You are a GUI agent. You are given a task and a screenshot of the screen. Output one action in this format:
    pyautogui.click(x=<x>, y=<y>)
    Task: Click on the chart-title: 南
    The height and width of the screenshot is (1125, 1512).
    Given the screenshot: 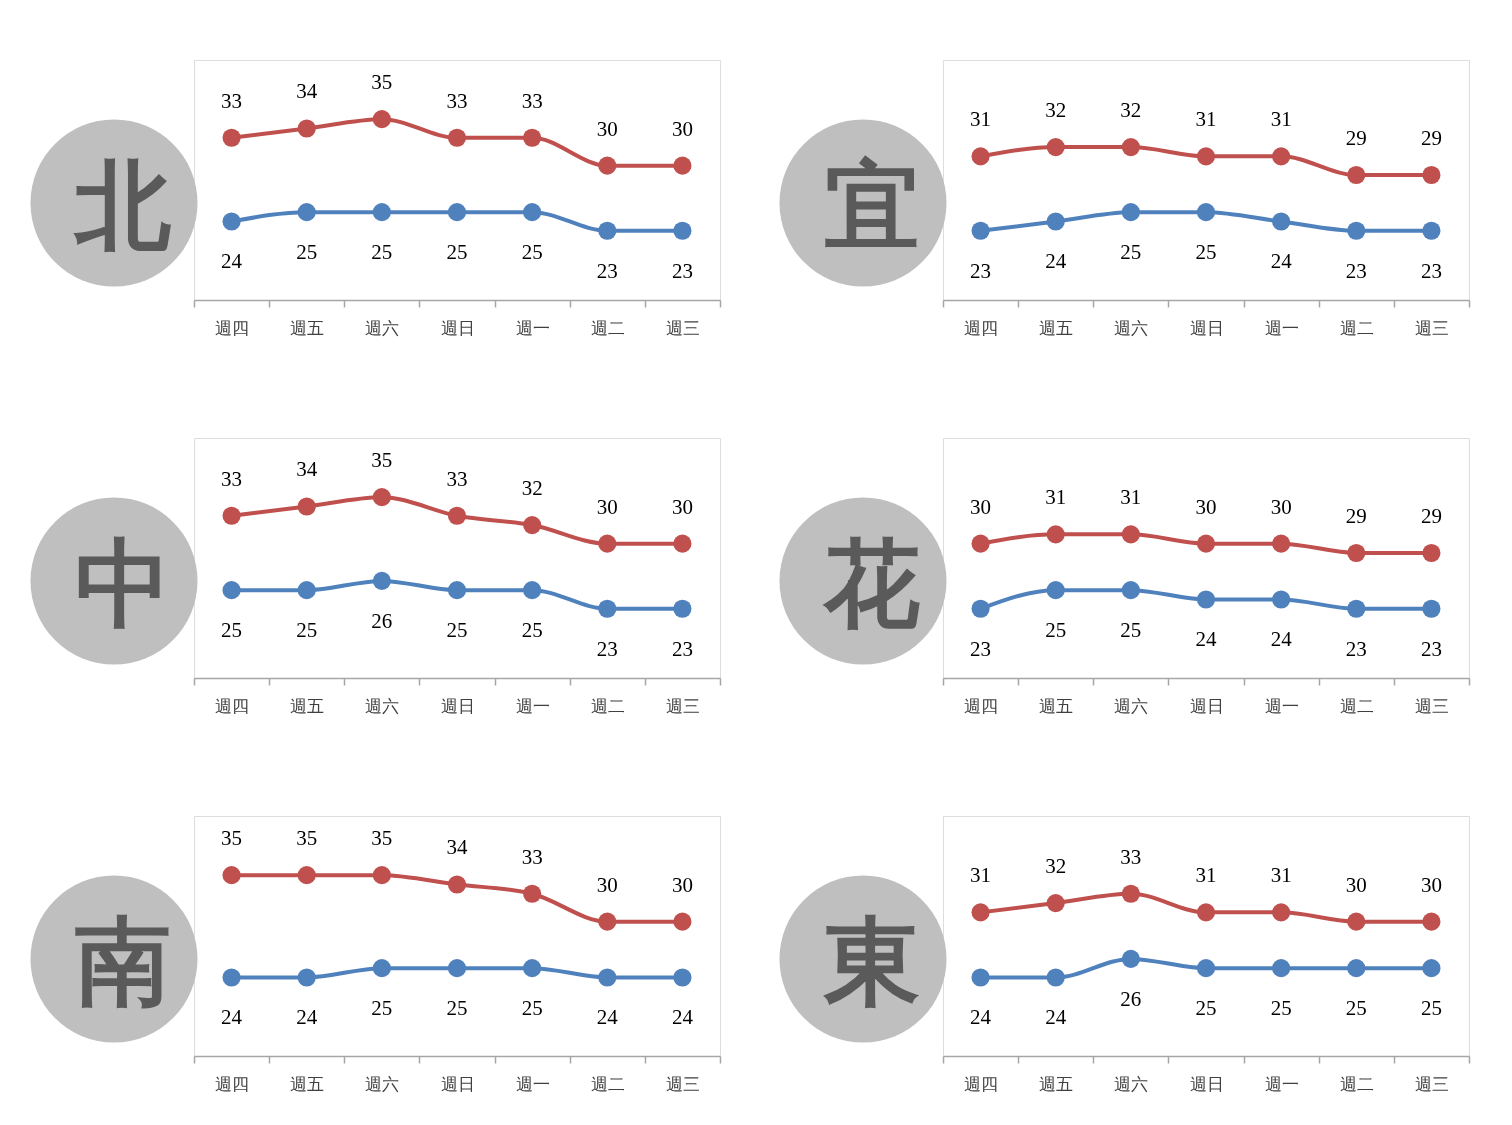 What is the action you would take?
    pyautogui.click(x=123, y=962)
    